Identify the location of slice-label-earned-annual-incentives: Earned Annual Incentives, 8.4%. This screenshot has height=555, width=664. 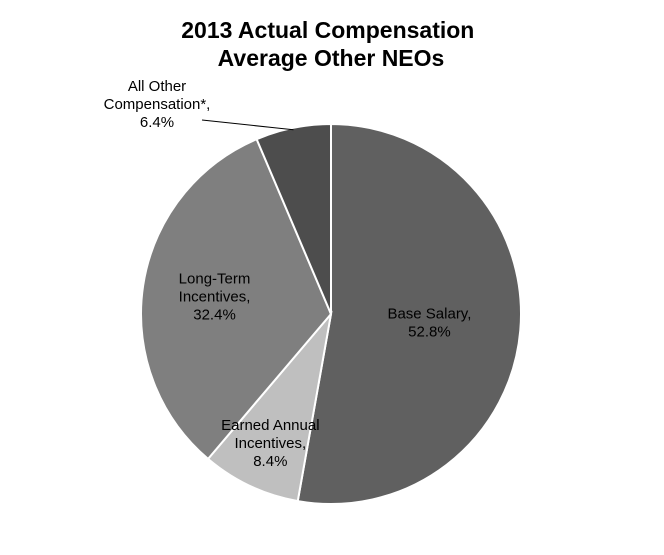
(270, 443).